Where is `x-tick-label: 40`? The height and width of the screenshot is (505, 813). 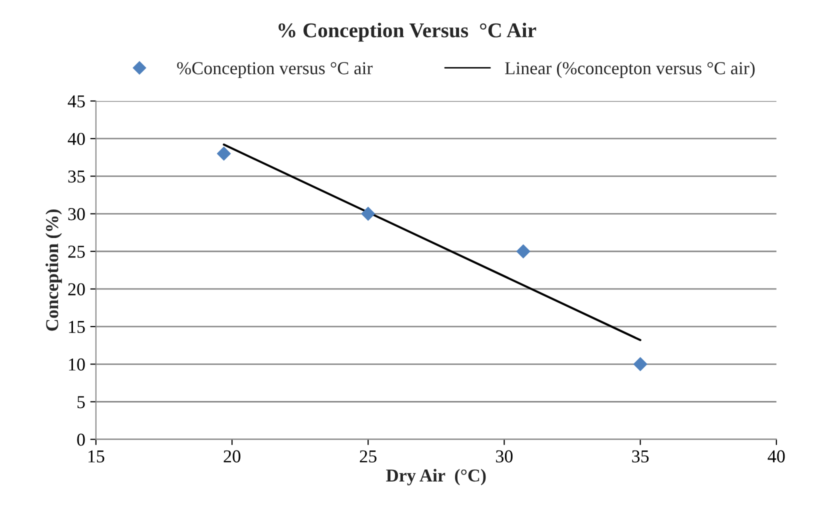
x-tick-label: 40 is located at coordinates (776, 456).